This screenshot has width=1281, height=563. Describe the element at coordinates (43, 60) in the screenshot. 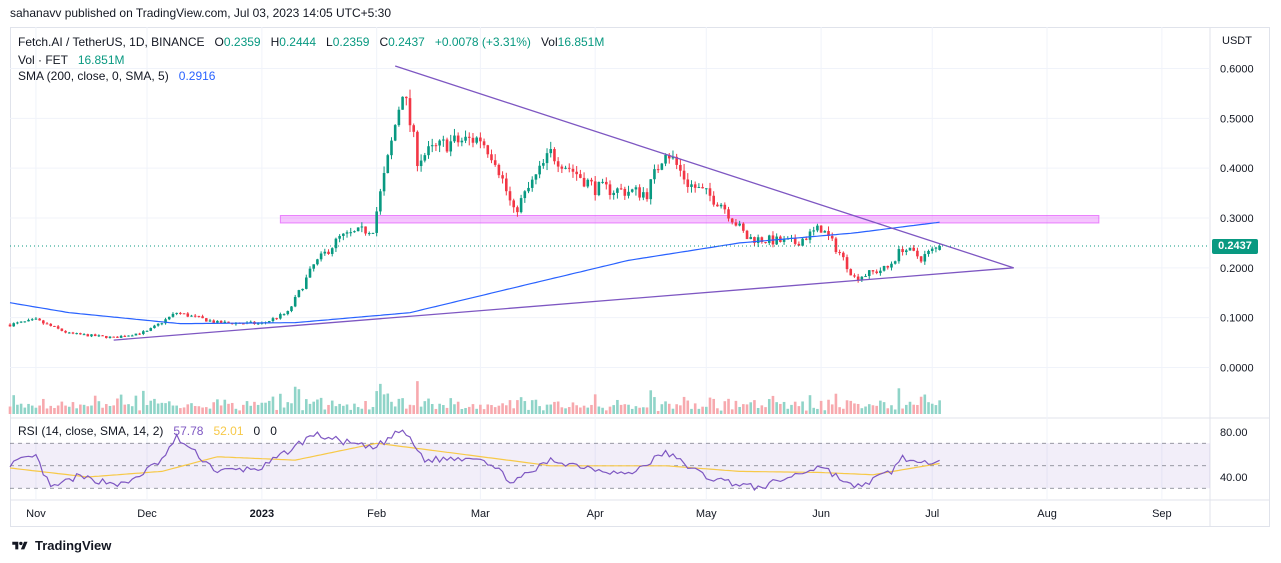

I see `volume-series-label: Vol · FET` at that location.